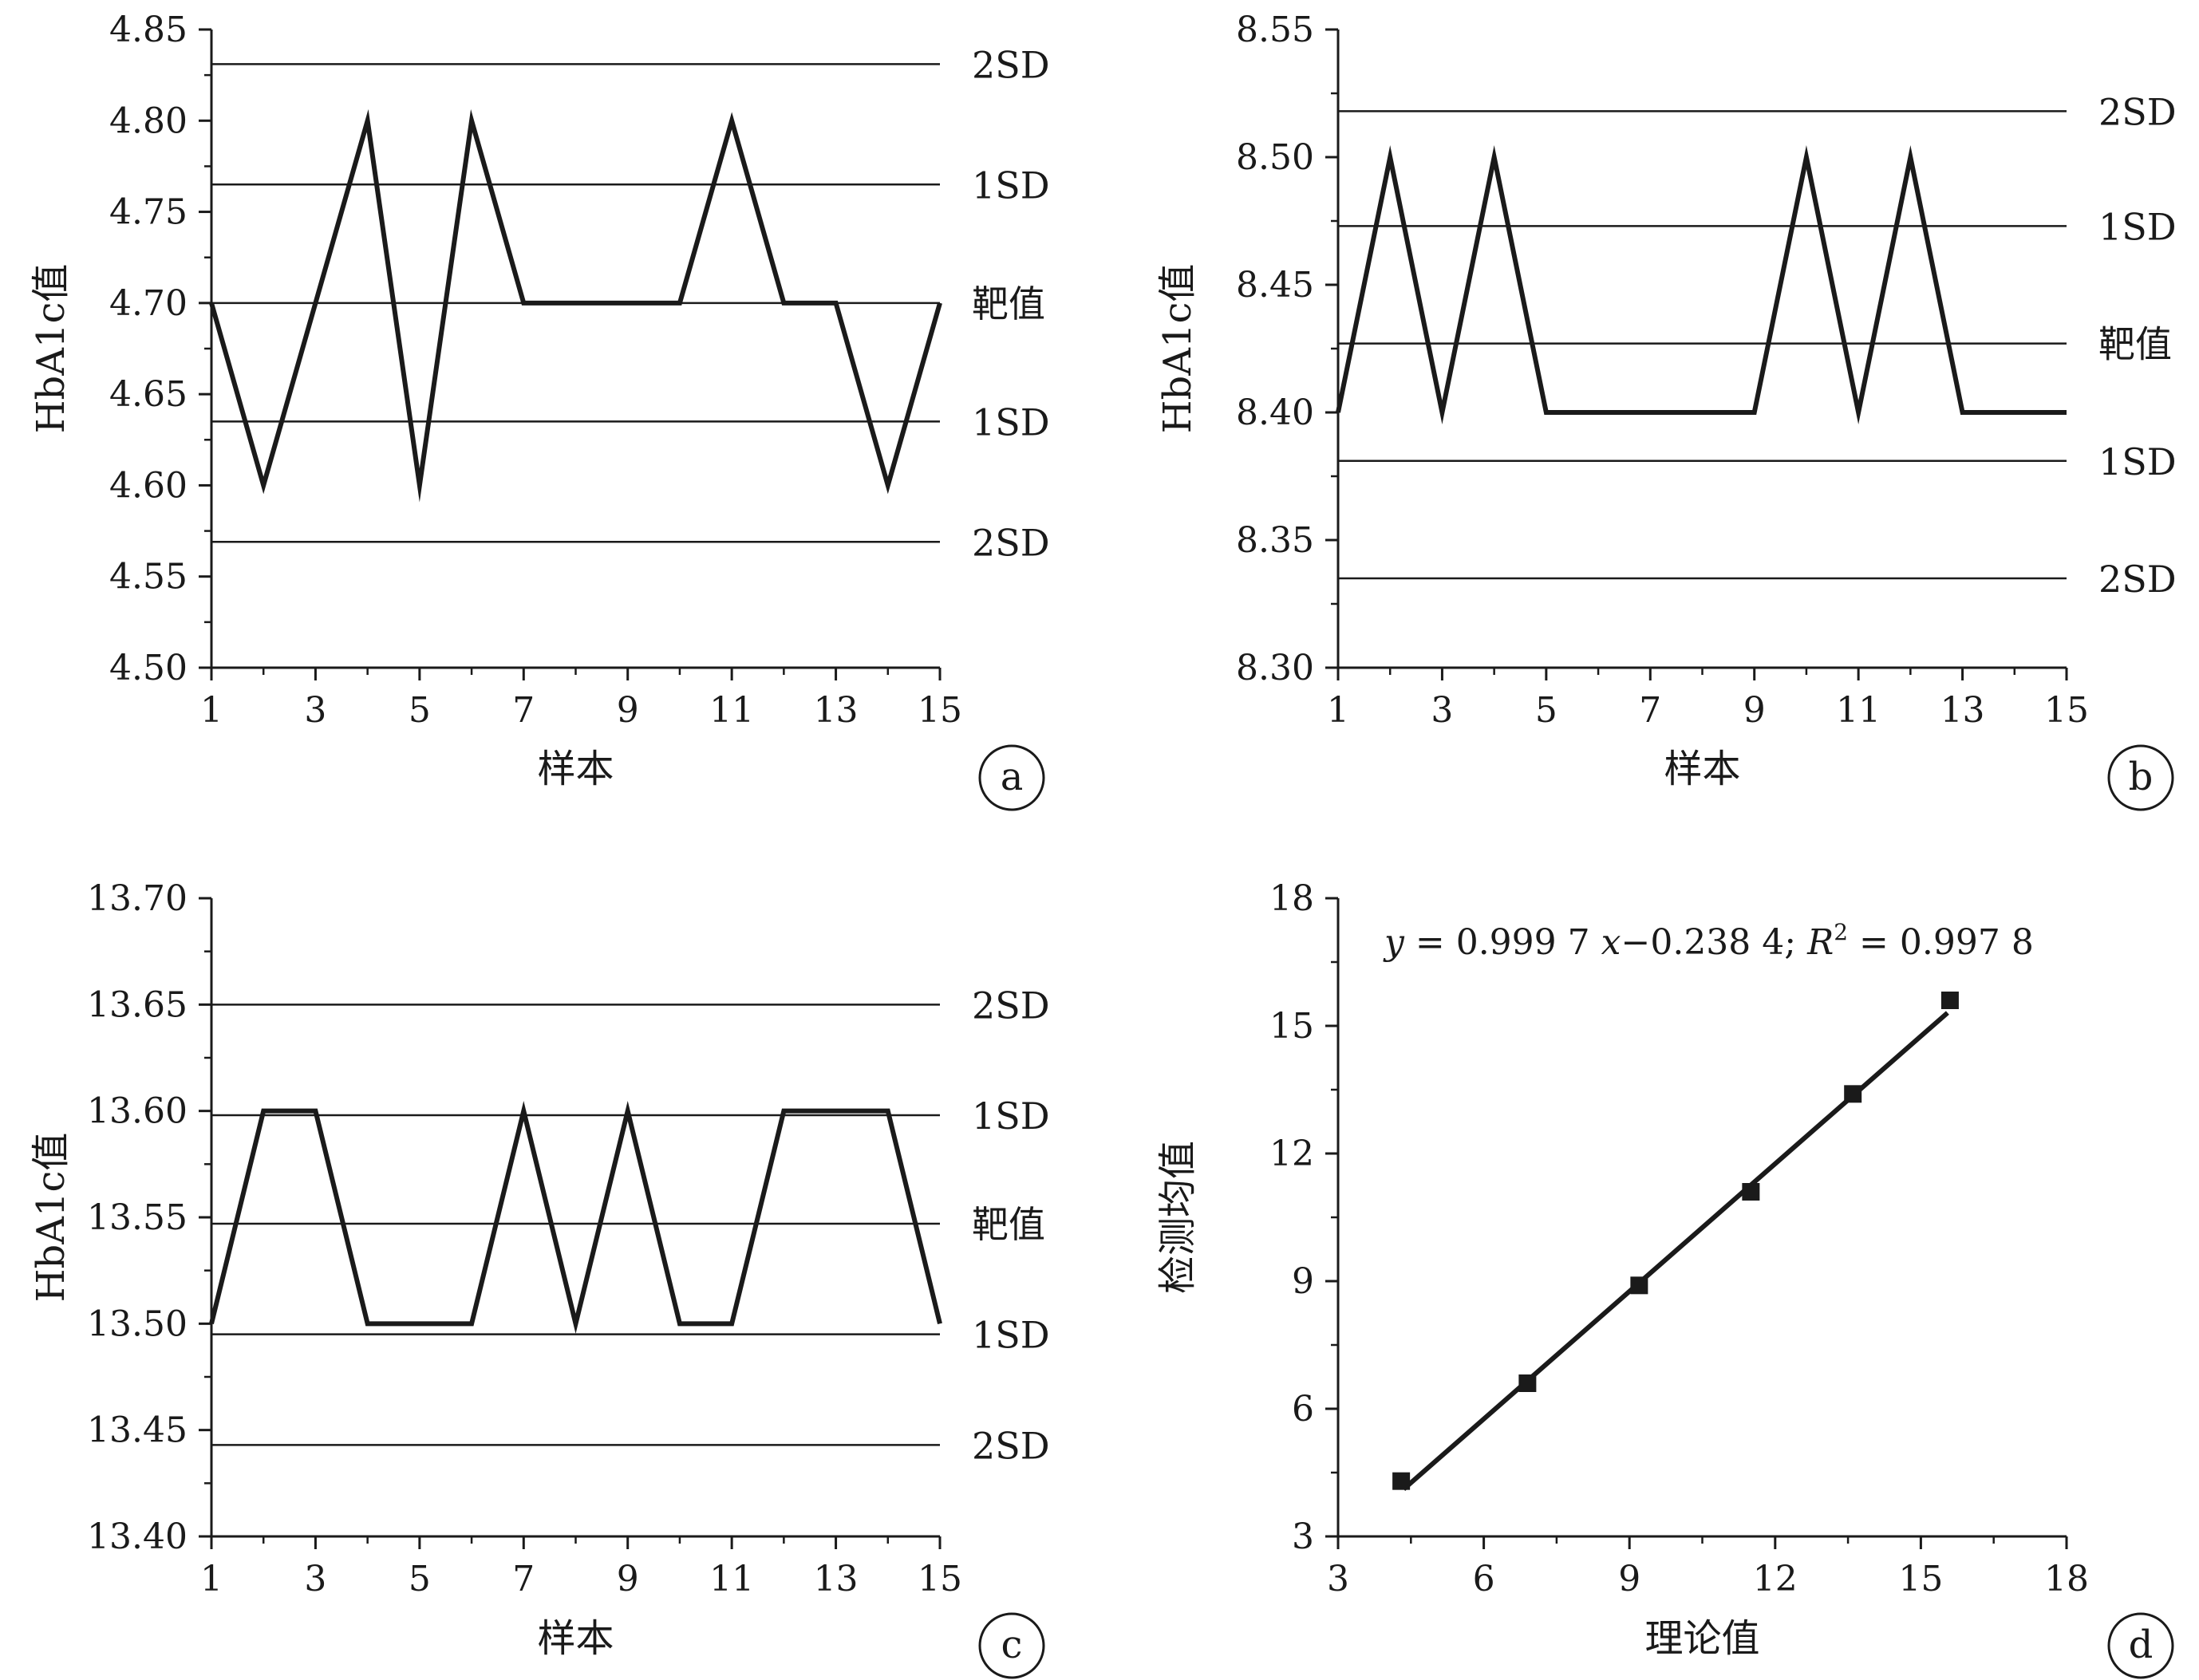 This screenshot has width=2199, height=1680. Describe the element at coordinates (1841, 932) in the screenshot. I see `equation-part: 2` at that location.